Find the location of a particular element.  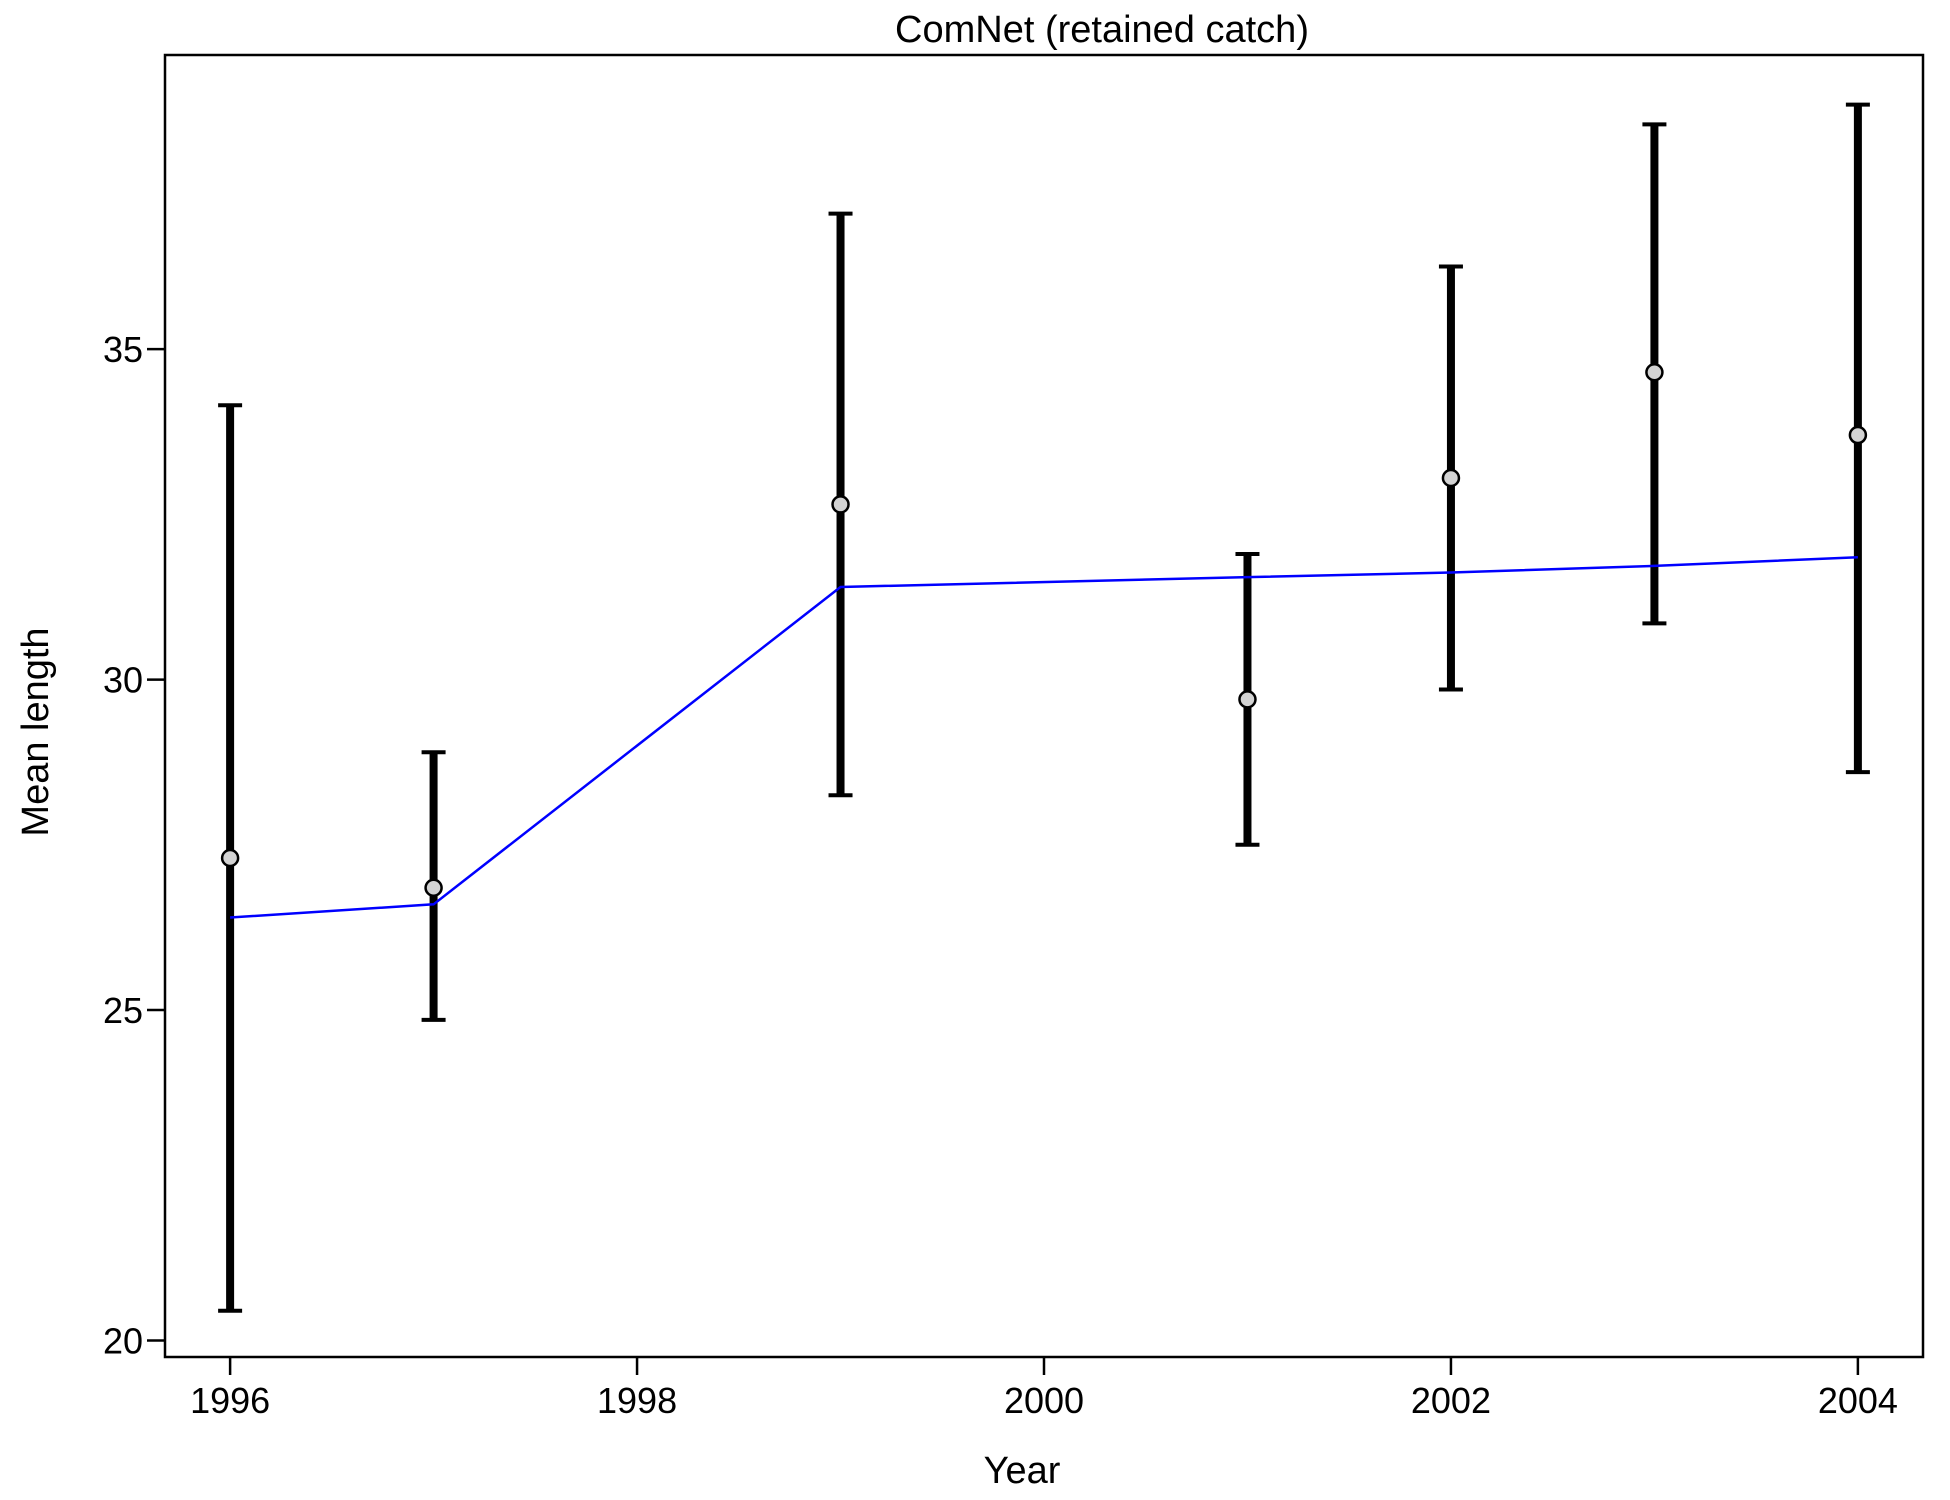

data-point-2001 is located at coordinates (1247, 699).